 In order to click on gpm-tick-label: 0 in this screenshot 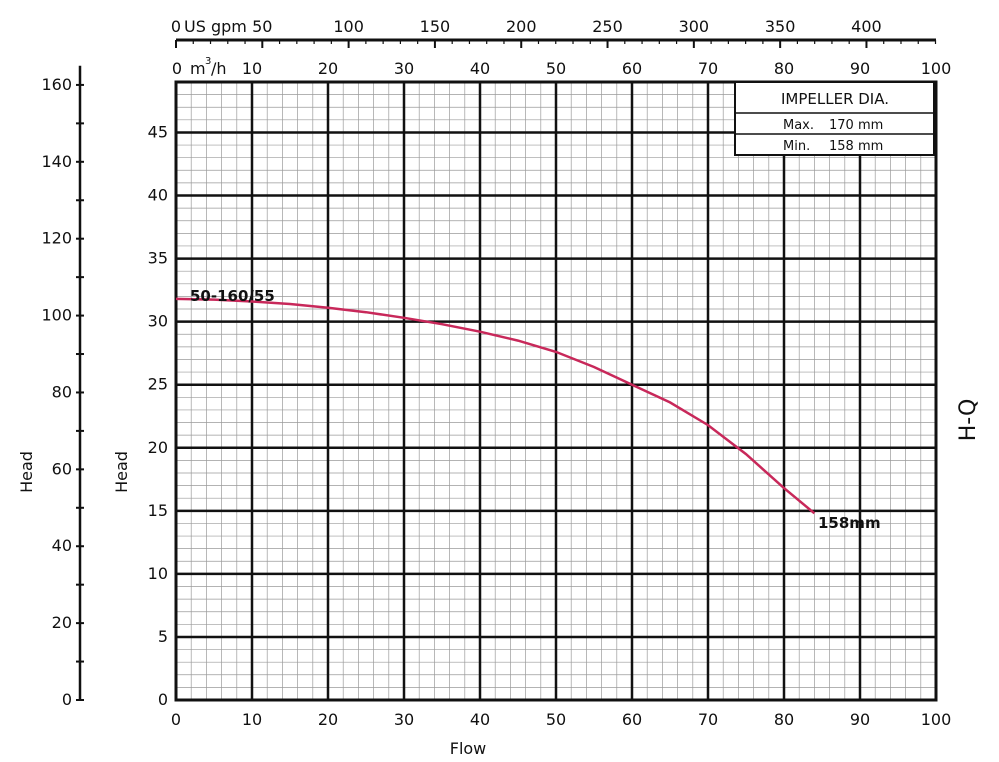, I will do `click(176, 26)`.